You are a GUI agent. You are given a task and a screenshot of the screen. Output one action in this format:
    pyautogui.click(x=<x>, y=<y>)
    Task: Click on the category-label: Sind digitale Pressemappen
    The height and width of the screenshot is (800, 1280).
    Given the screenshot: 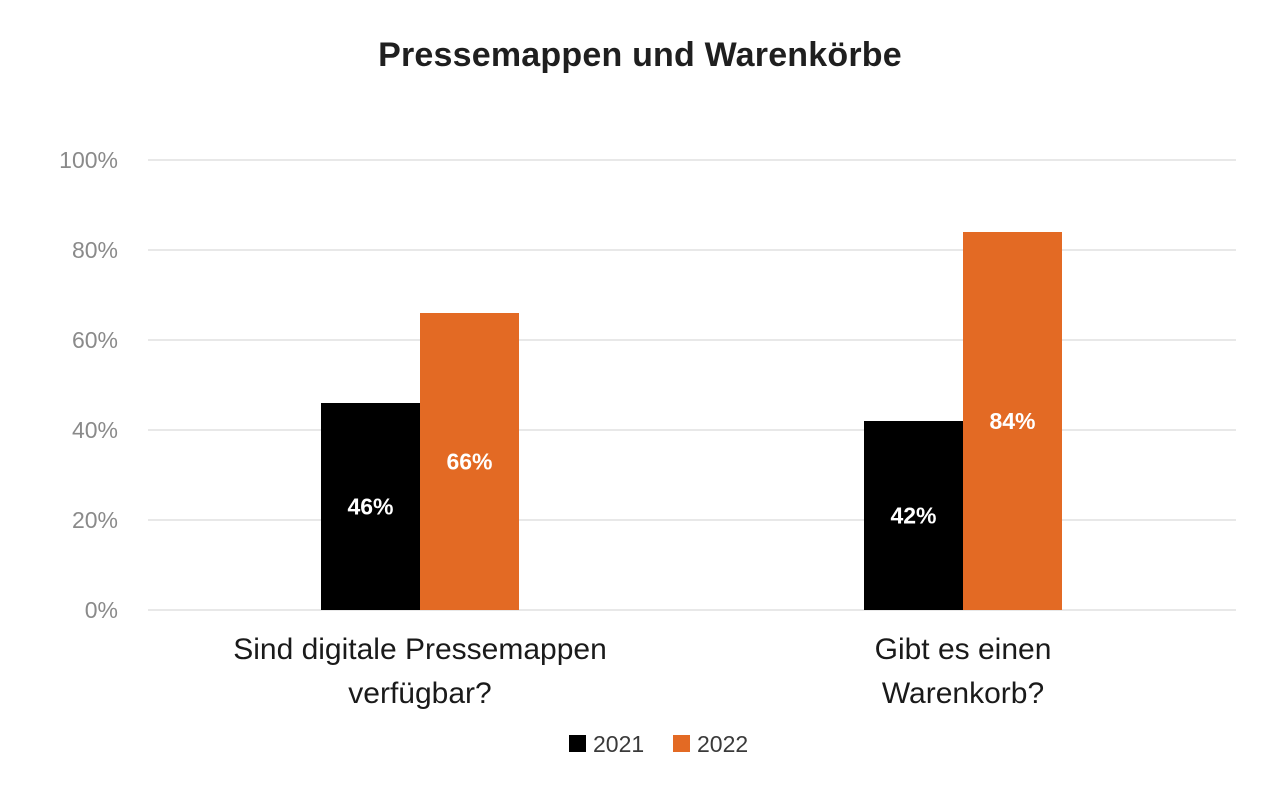 What is the action you would take?
    pyautogui.click(x=420, y=649)
    